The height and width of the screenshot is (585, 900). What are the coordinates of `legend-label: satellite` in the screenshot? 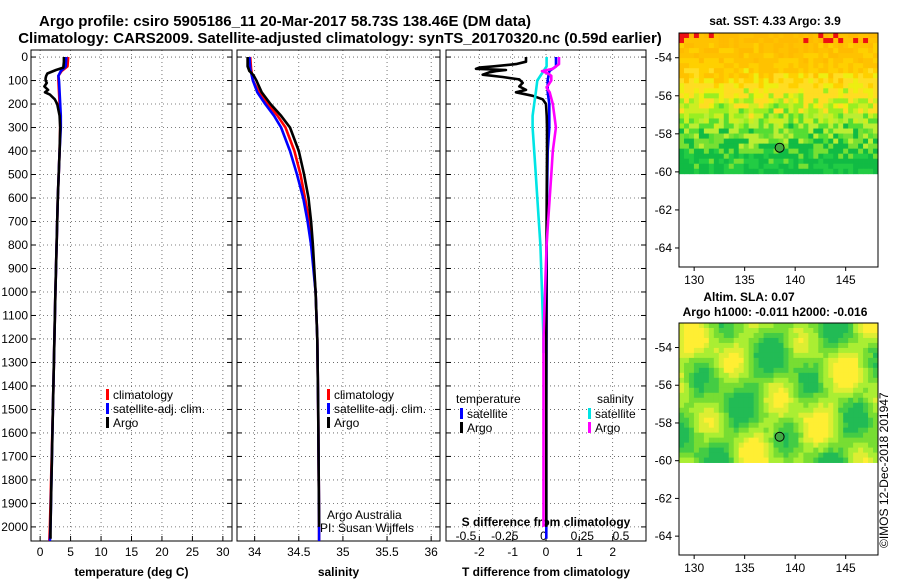 It's located at (487, 414).